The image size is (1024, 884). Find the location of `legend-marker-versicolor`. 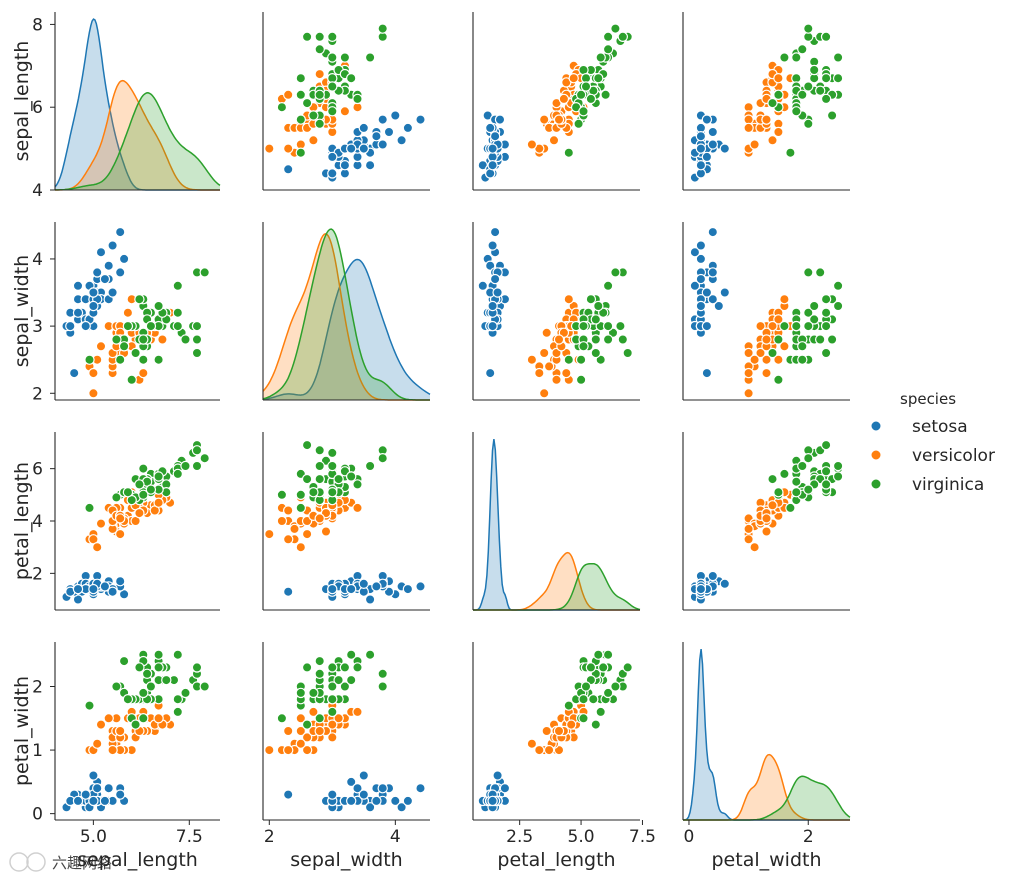

legend-marker-versicolor is located at coordinates (876, 455).